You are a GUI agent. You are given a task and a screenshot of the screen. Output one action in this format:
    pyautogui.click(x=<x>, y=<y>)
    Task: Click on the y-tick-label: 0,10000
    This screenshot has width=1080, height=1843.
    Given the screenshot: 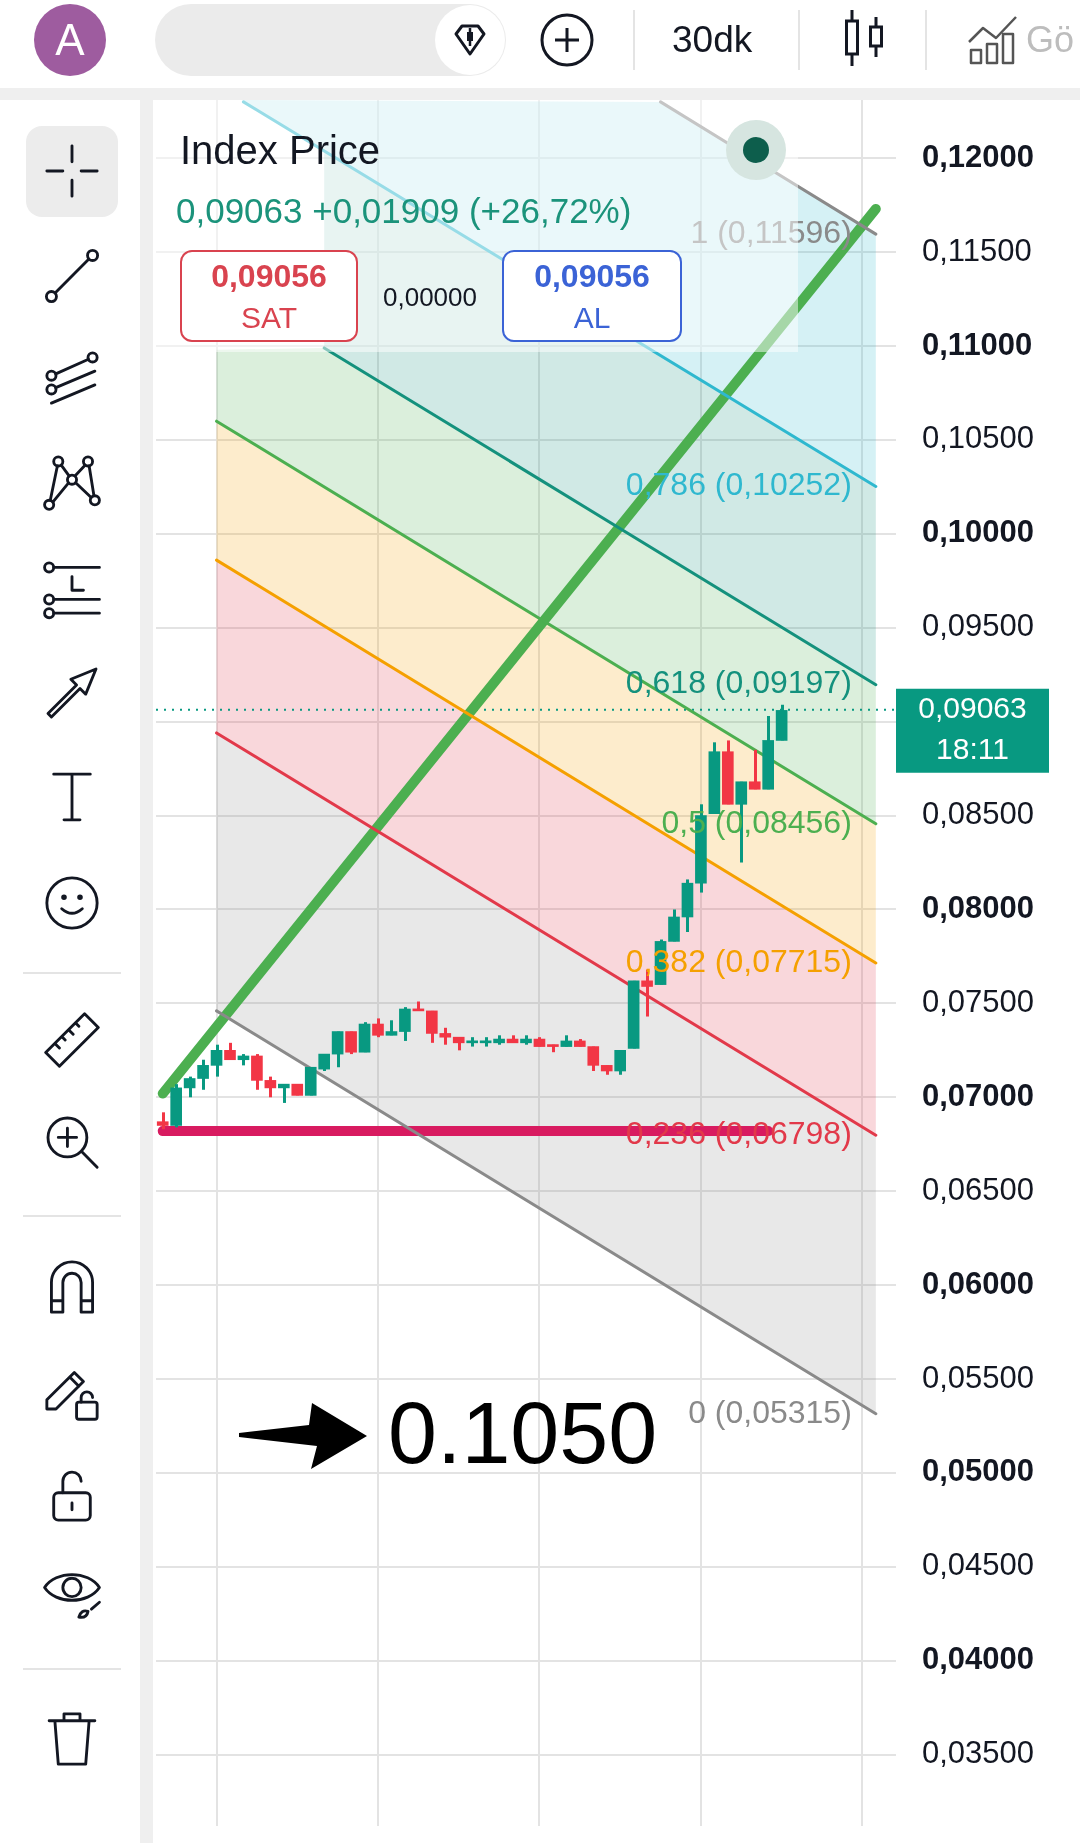 What is the action you would take?
    pyautogui.click(x=978, y=532)
    